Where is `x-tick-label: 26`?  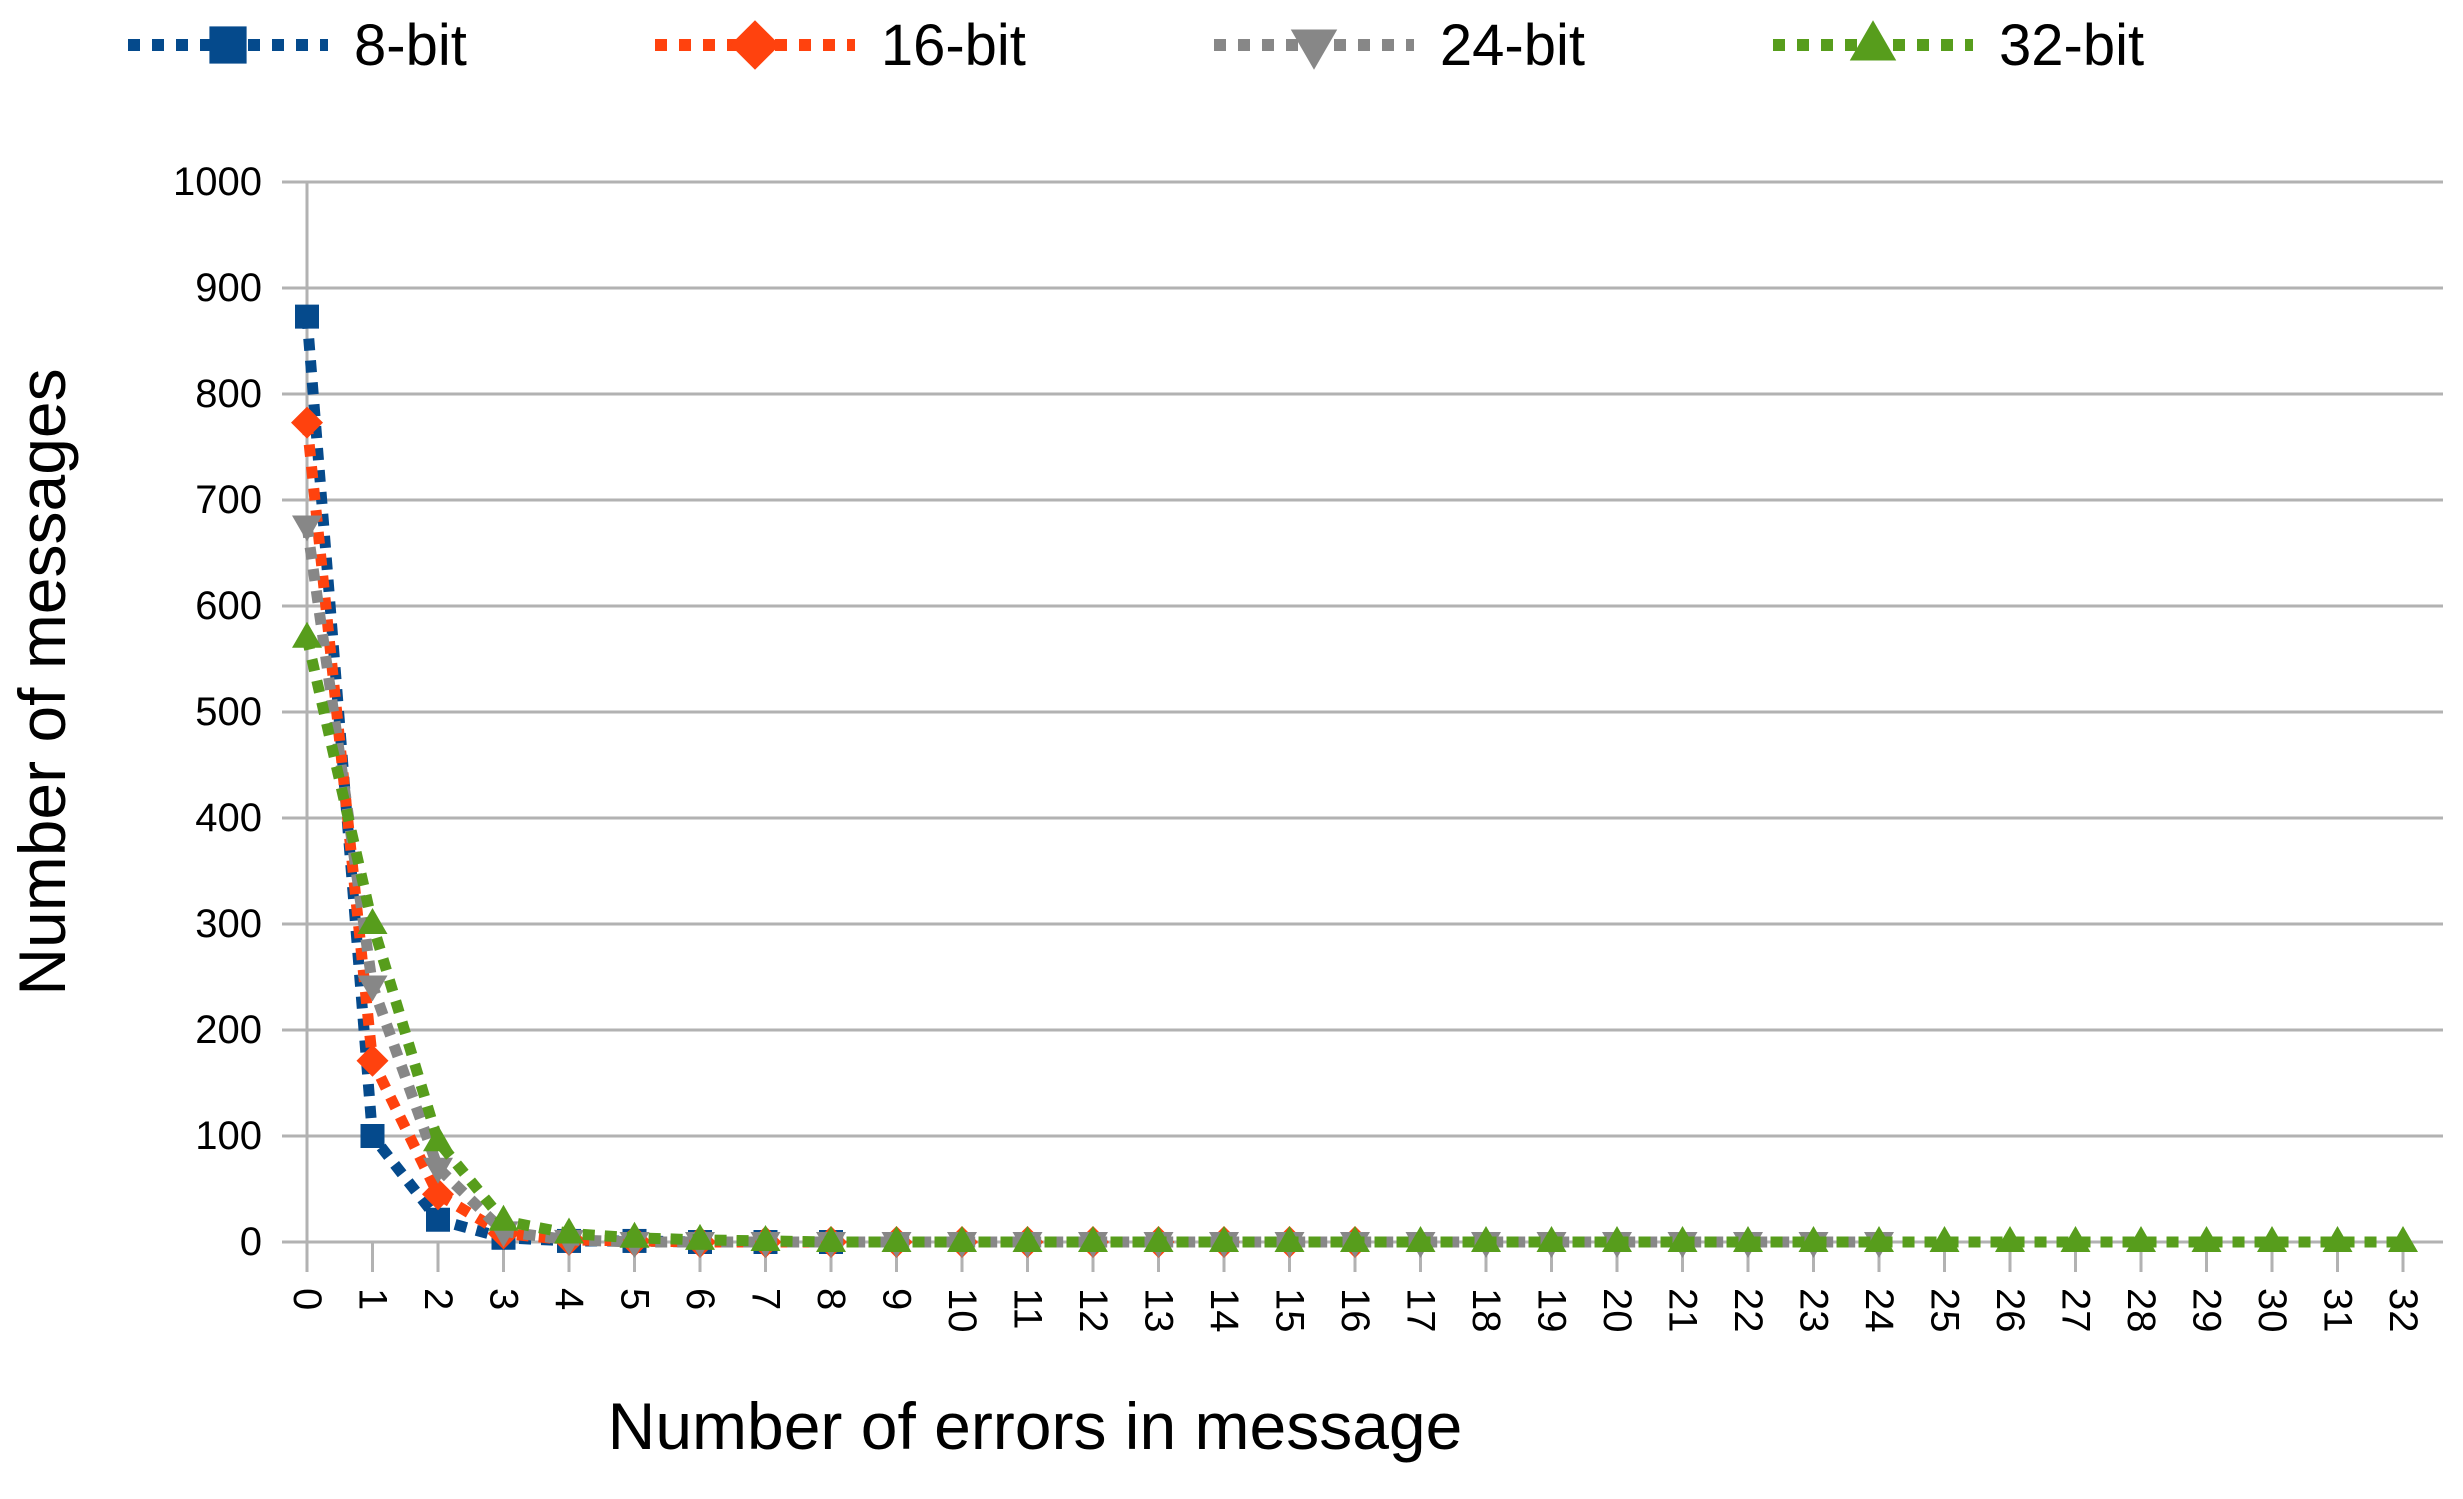 x-tick-label: 26 is located at coordinates (2010, 1310).